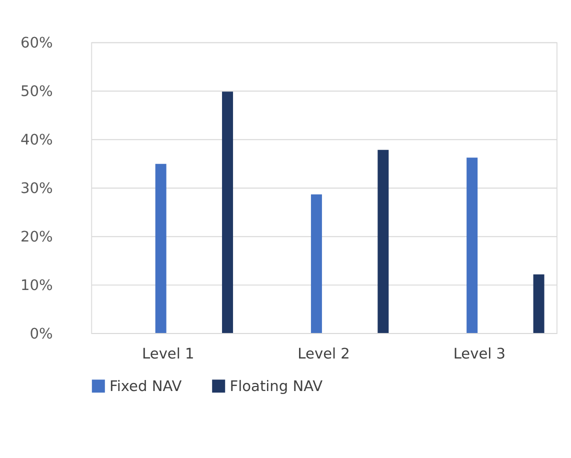 The width and height of the screenshot is (571, 458). What do you see at coordinates (36, 237) in the screenshot?
I see `y-tick-label: 20%` at bounding box center [36, 237].